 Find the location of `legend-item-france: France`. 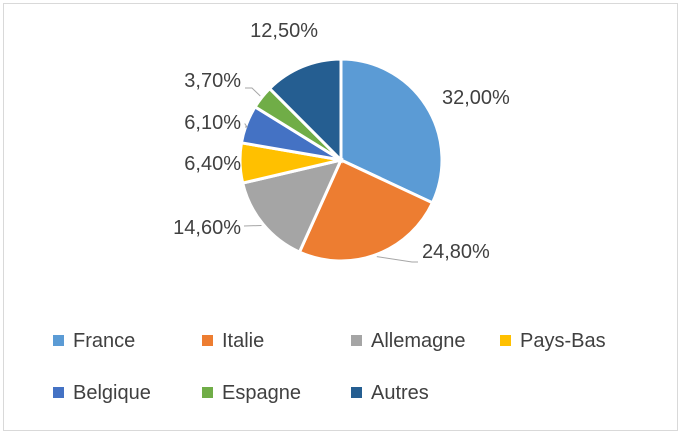

legend-item-france: France is located at coordinates (94, 341).